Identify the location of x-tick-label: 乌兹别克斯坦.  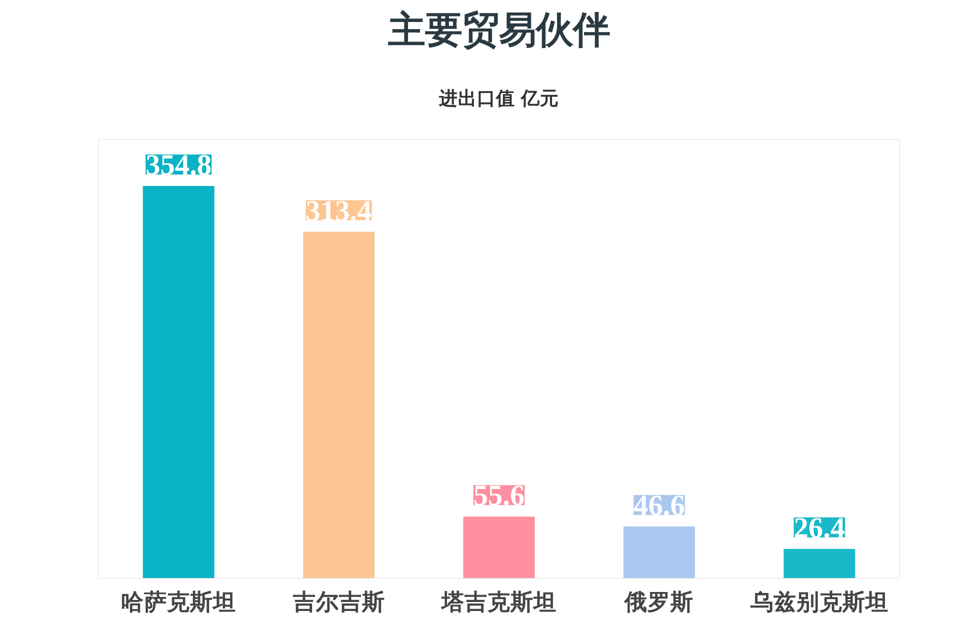
(818, 603).